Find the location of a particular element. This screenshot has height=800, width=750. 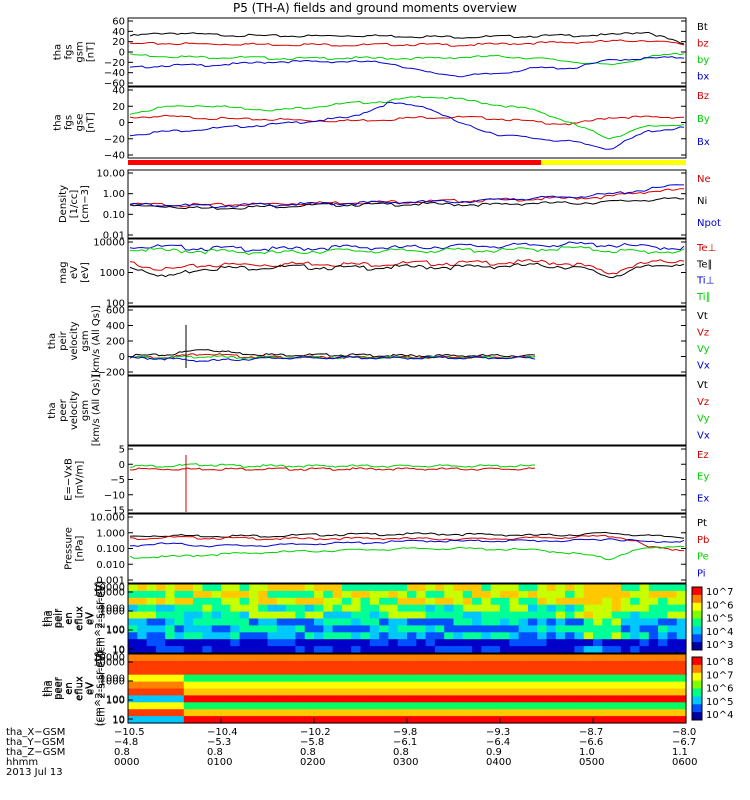

y-tick-label: 100 is located at coordinates (115, 701).